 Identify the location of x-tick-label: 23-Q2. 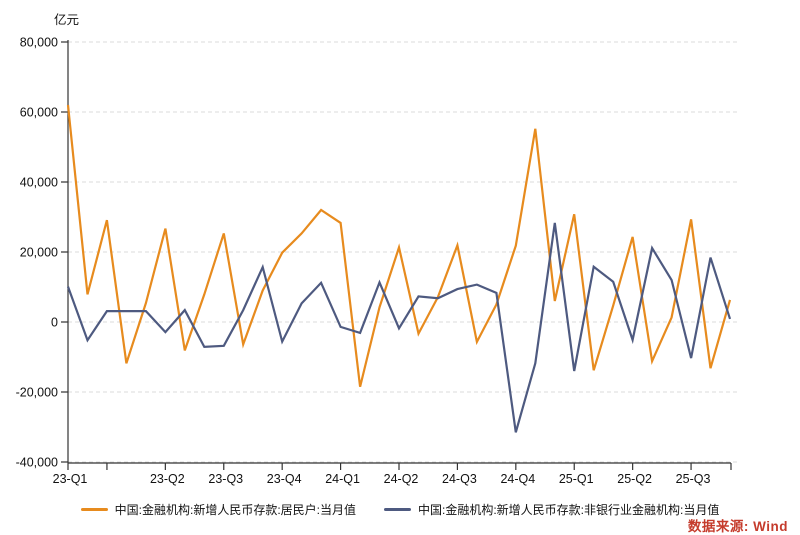
(167, 479).